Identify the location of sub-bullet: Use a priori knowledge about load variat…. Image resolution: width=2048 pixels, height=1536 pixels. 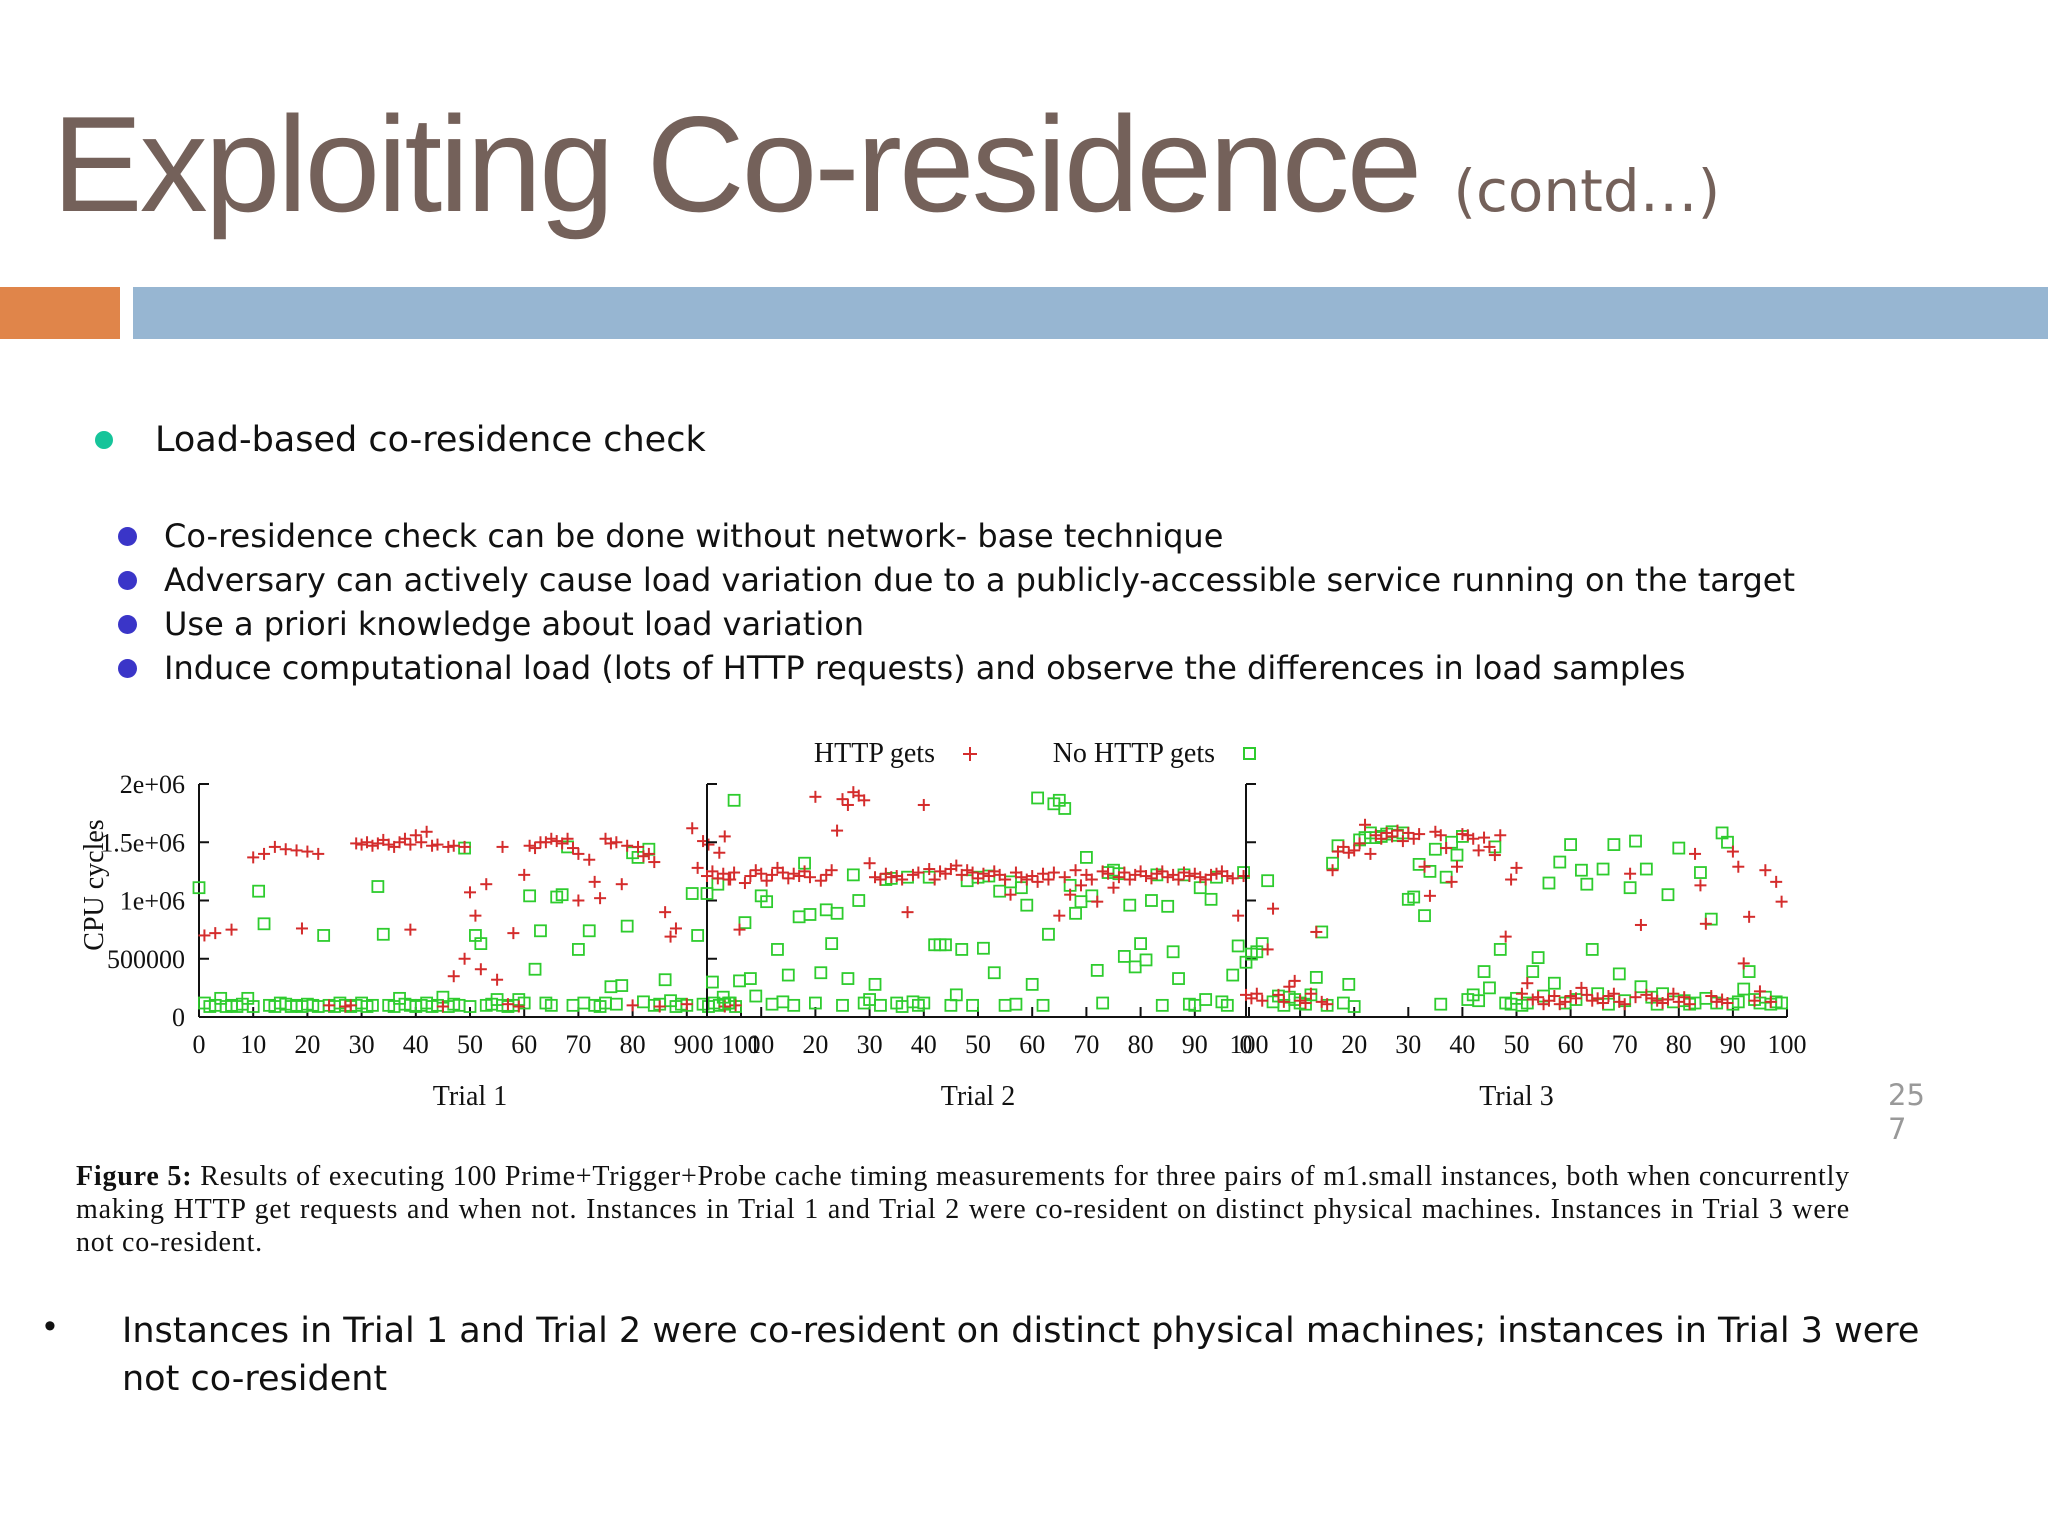
(956, 624).